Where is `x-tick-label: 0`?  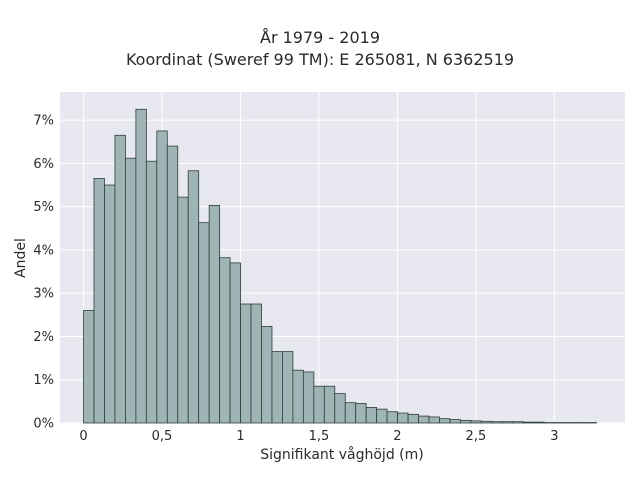 x-tick-label: 0 is located at coordinates (83, 436).